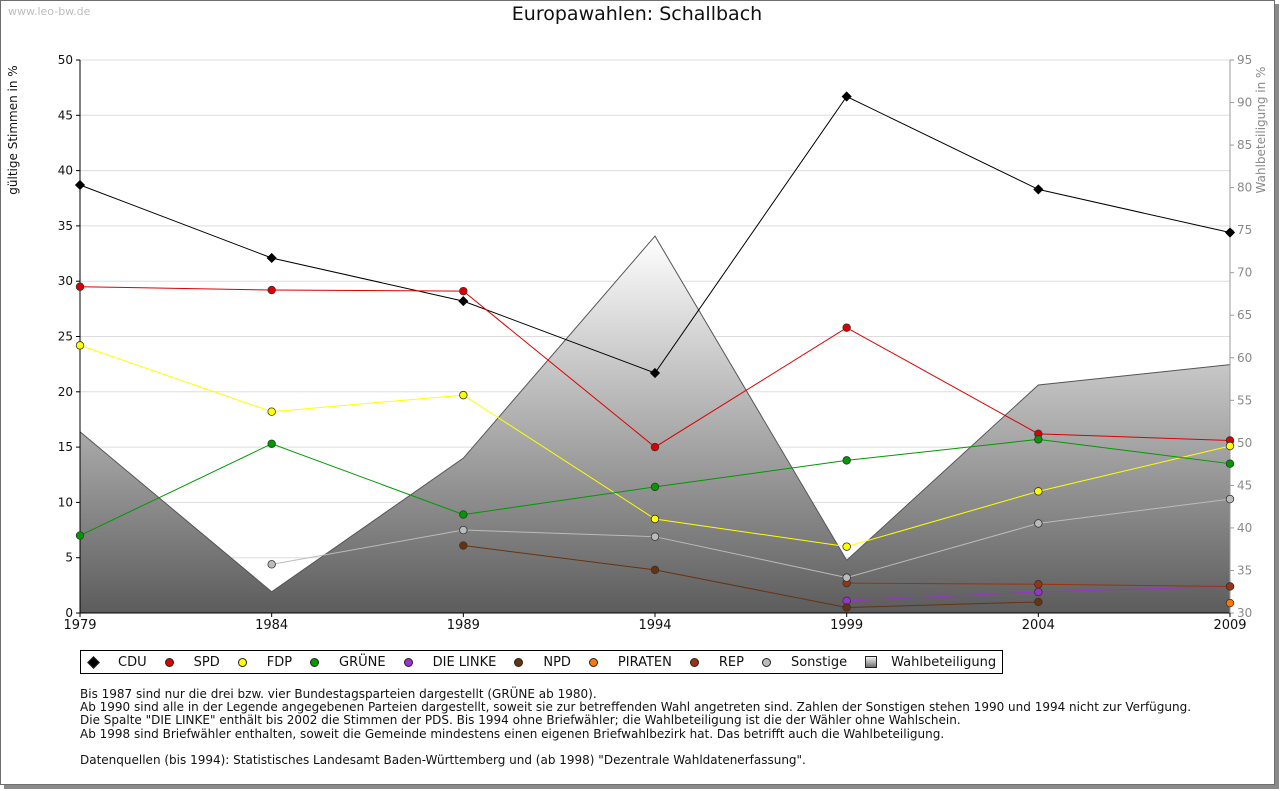  Describe the element at coordinates (65, 337) in the screenshot. I see `y-tick-label: 25` at that location.